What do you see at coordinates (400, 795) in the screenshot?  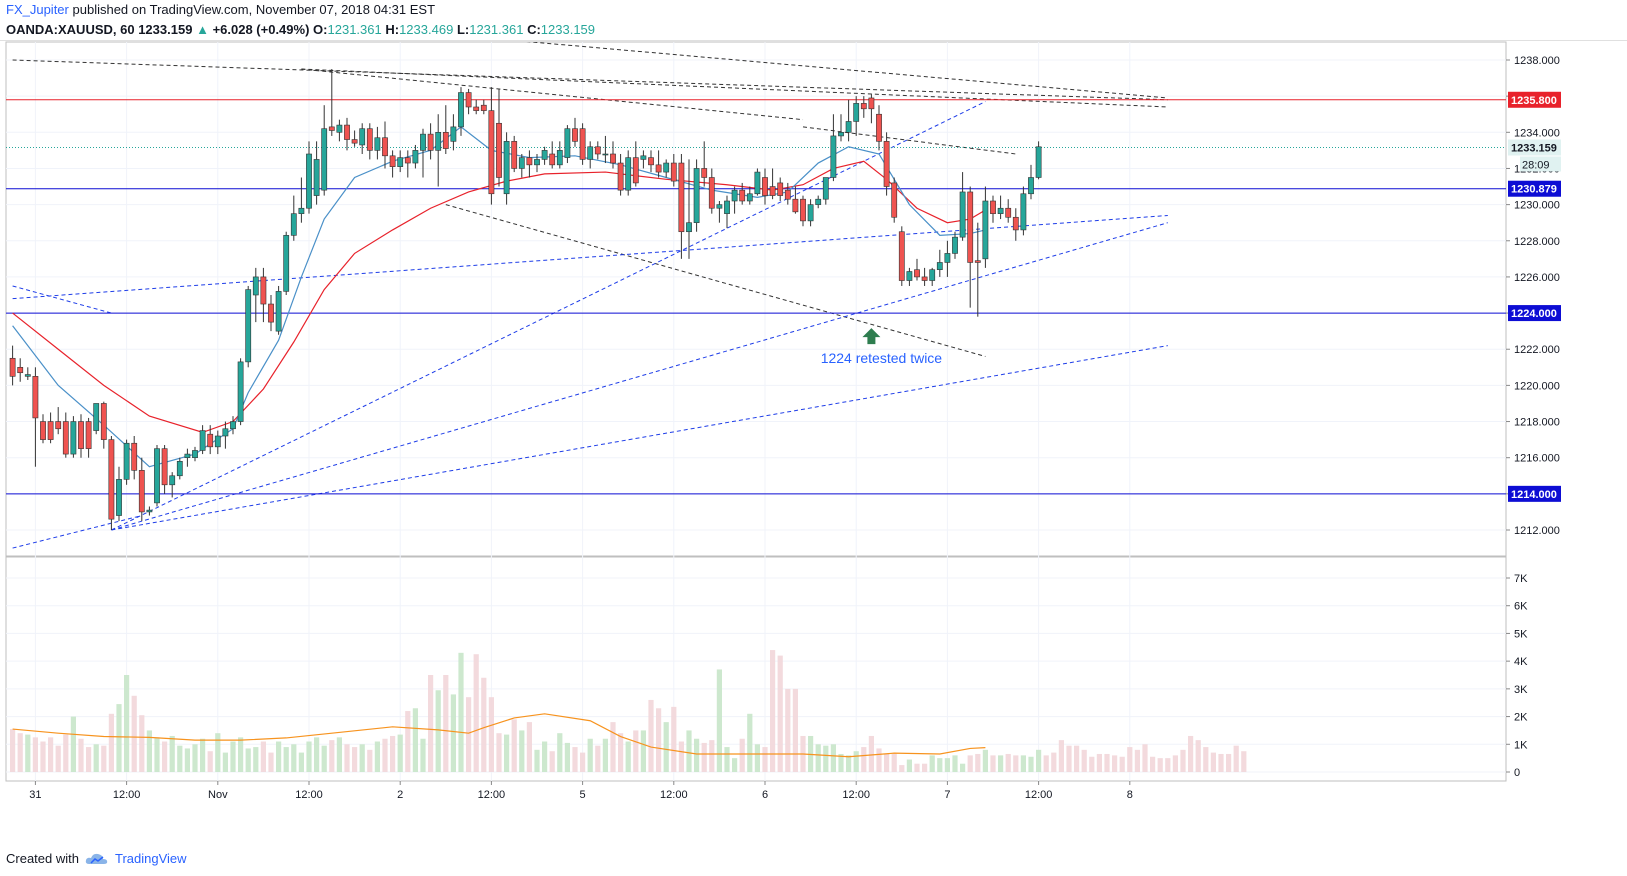 I see `time-tick-label: 2` at bounding box center [400, 795].